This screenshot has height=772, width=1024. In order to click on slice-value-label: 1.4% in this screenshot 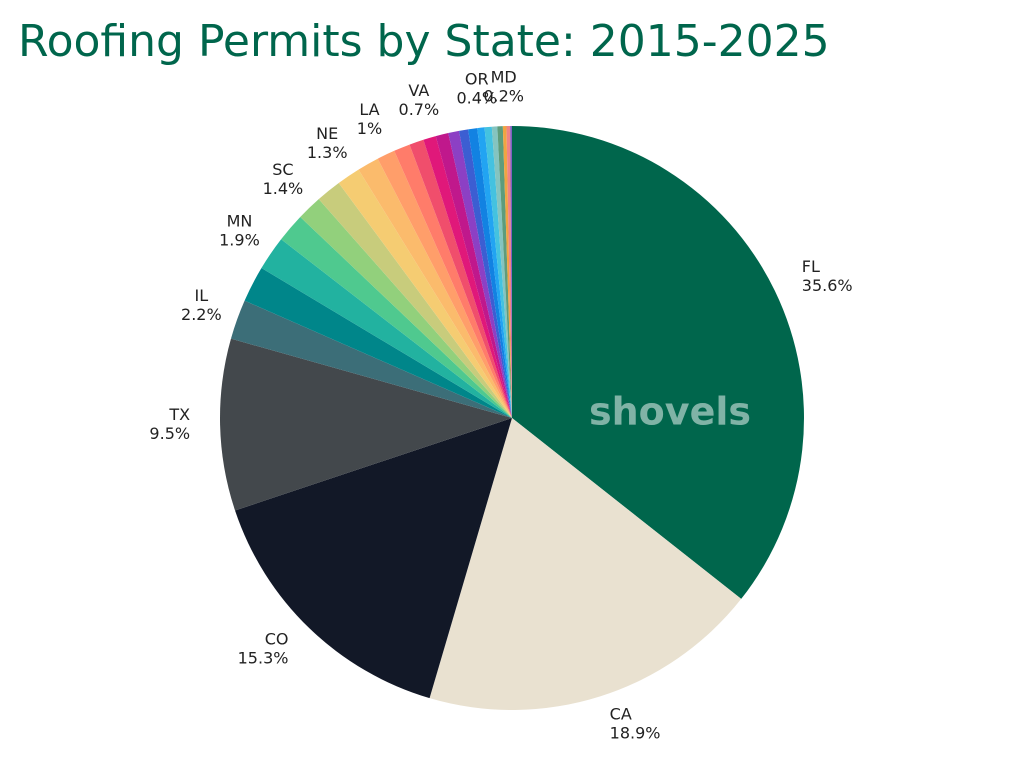, I will do `click(283, 188)`.